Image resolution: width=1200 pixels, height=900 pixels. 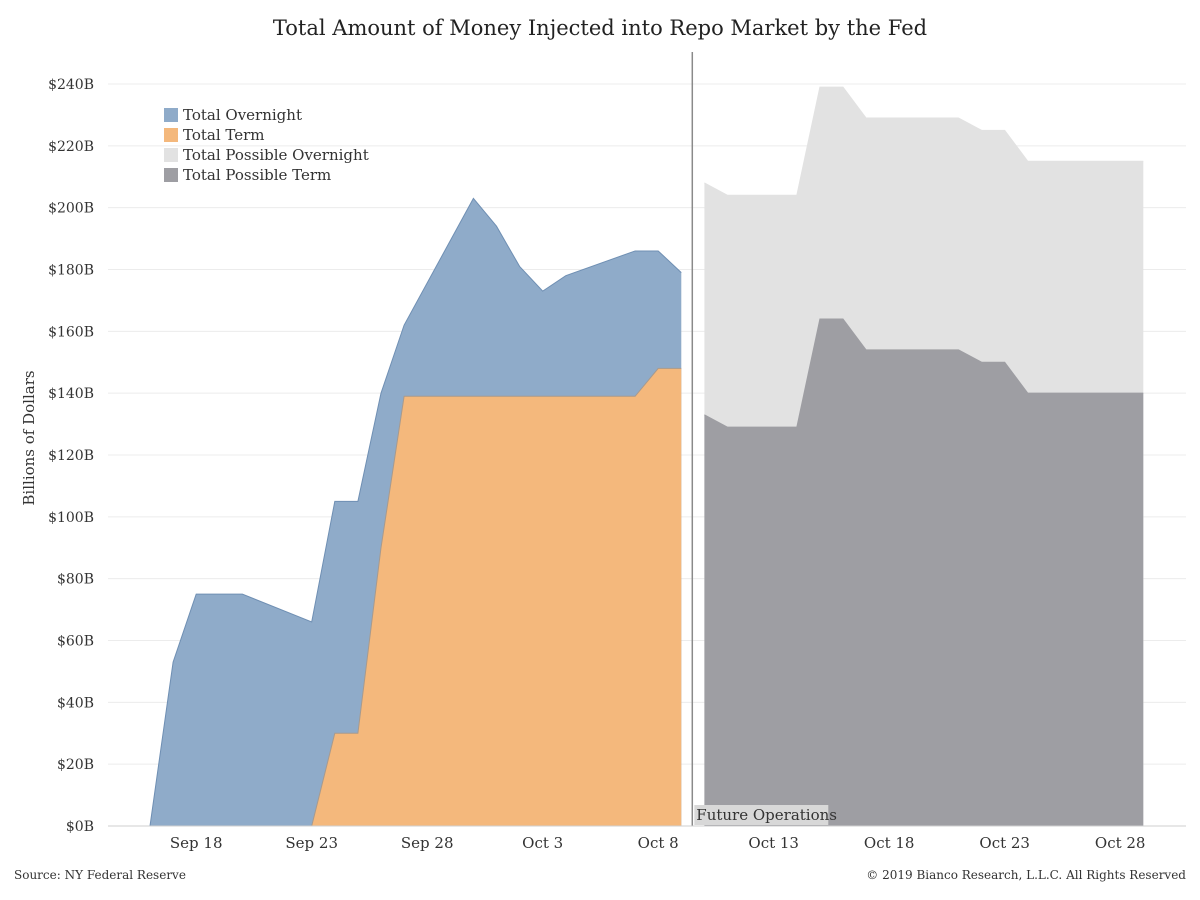 What do you see at coordinates (766, 815) in the screenshot?
I see `future-operations-label: Future Operations` at bounding box center [766, 815].